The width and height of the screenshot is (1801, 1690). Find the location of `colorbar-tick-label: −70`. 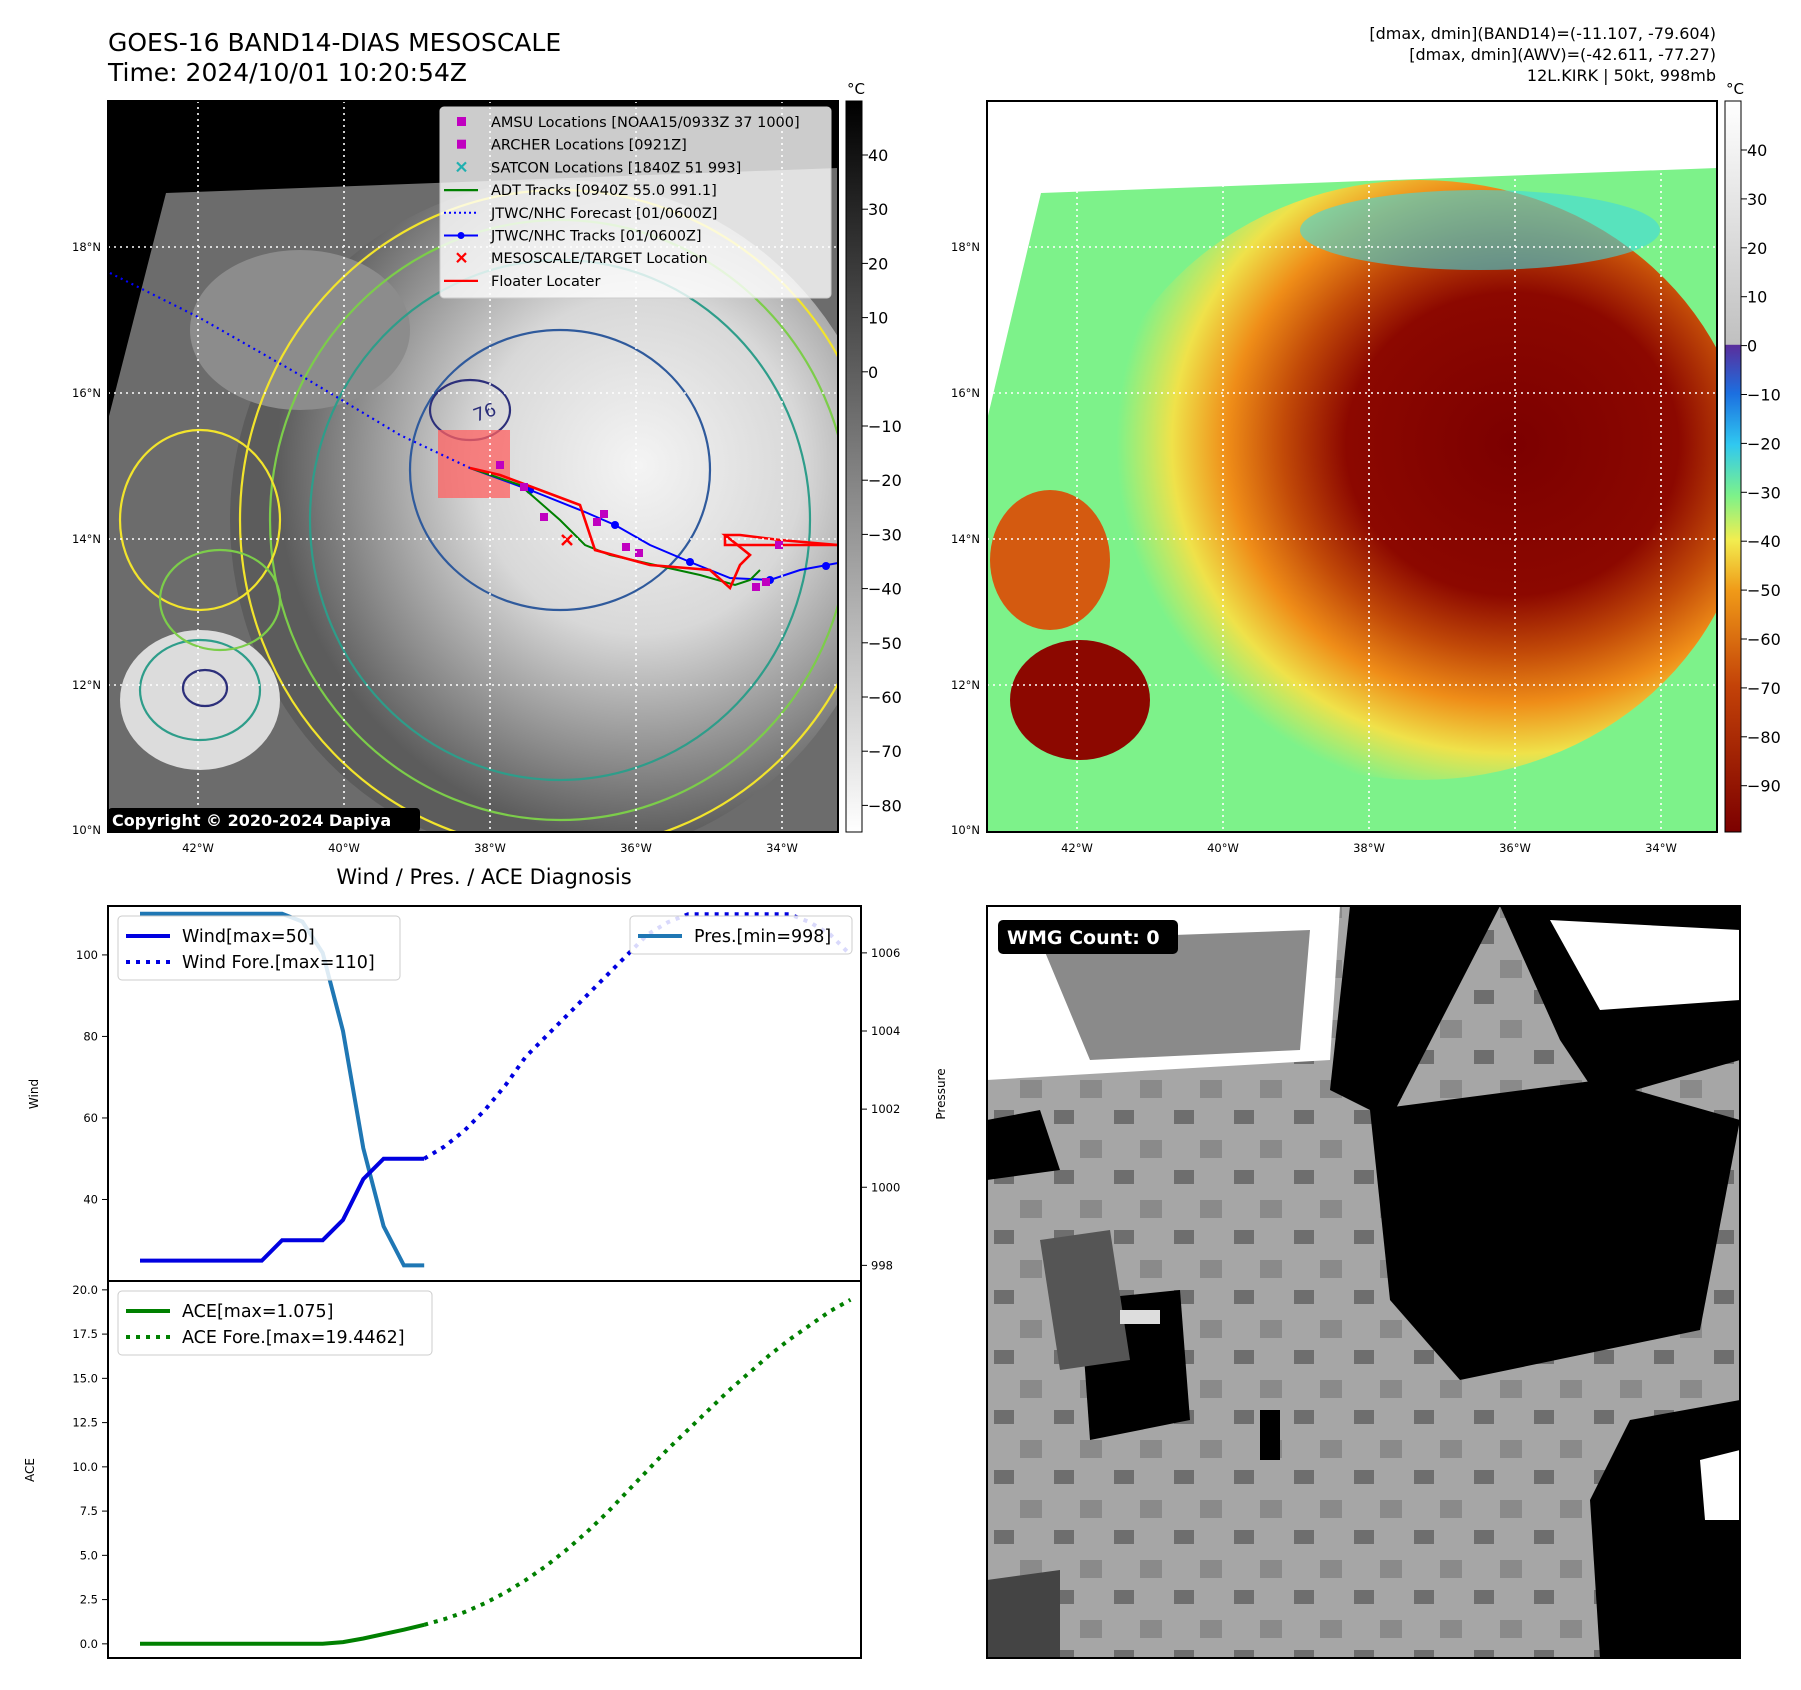

colorbar-tick-label: −70 is located at coordinates (885, 751).